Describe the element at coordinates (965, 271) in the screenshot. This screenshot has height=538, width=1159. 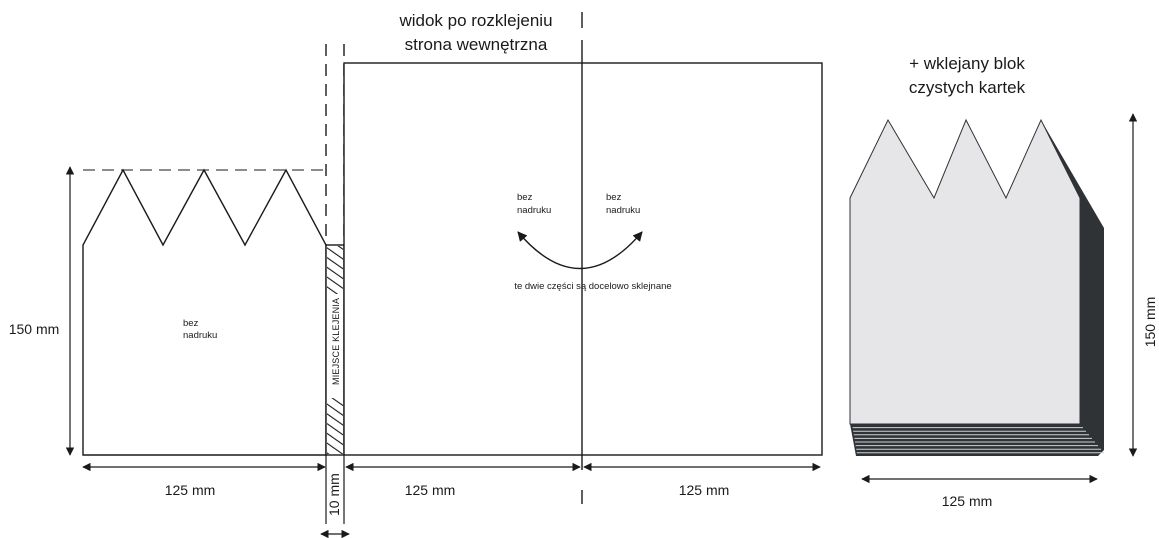
I see `block-top-sheet` at that location.